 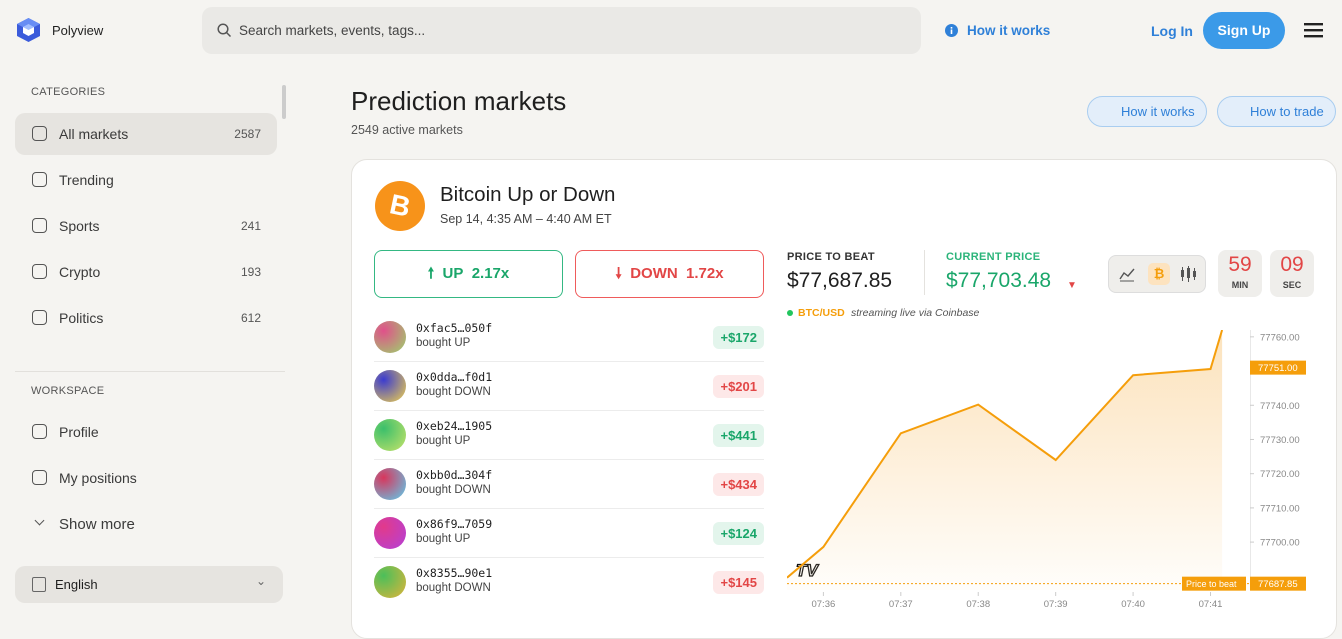 What do you see at coordinates (454, 328) in the screenshot?
I see `trade-address: 0xfac5…050f` at bounding box center [454, 328].